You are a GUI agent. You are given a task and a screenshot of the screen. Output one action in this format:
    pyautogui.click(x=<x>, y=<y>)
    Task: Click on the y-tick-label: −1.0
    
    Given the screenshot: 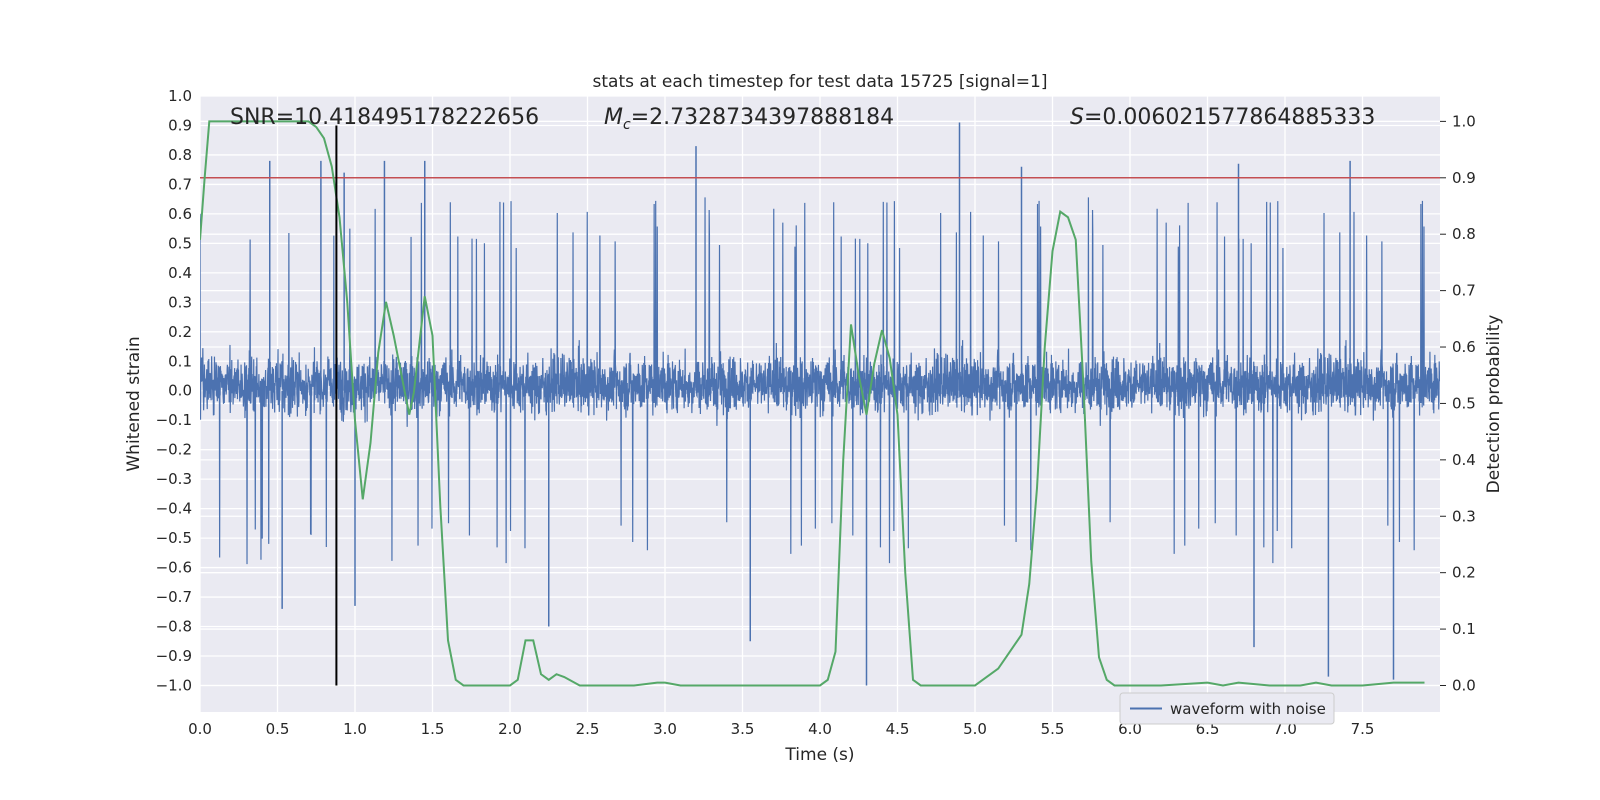 What is the action you would take?
    pyautogui.click(x=174, y=685)
    